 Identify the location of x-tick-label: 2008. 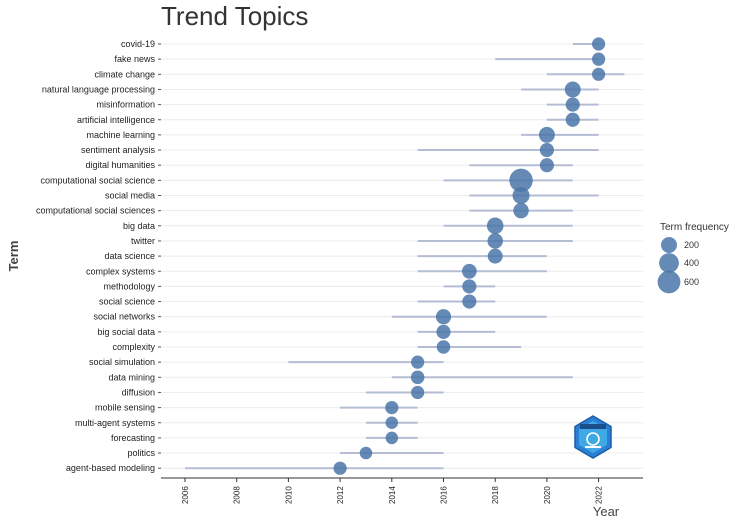
(237, 495).